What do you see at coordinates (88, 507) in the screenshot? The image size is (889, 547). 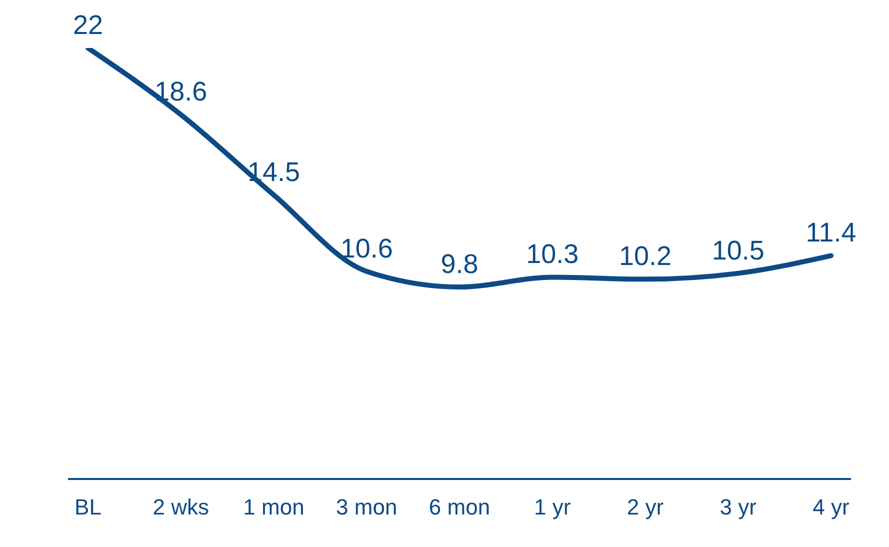 I see `x-tick-label: BL` at bounding box center [88, 507].